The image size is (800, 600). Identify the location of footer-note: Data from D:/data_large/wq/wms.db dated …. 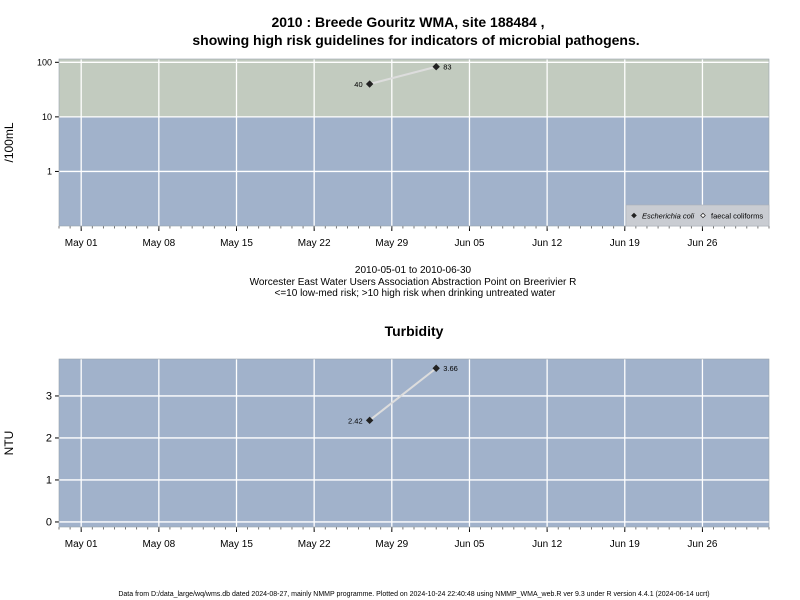
(413, 594).